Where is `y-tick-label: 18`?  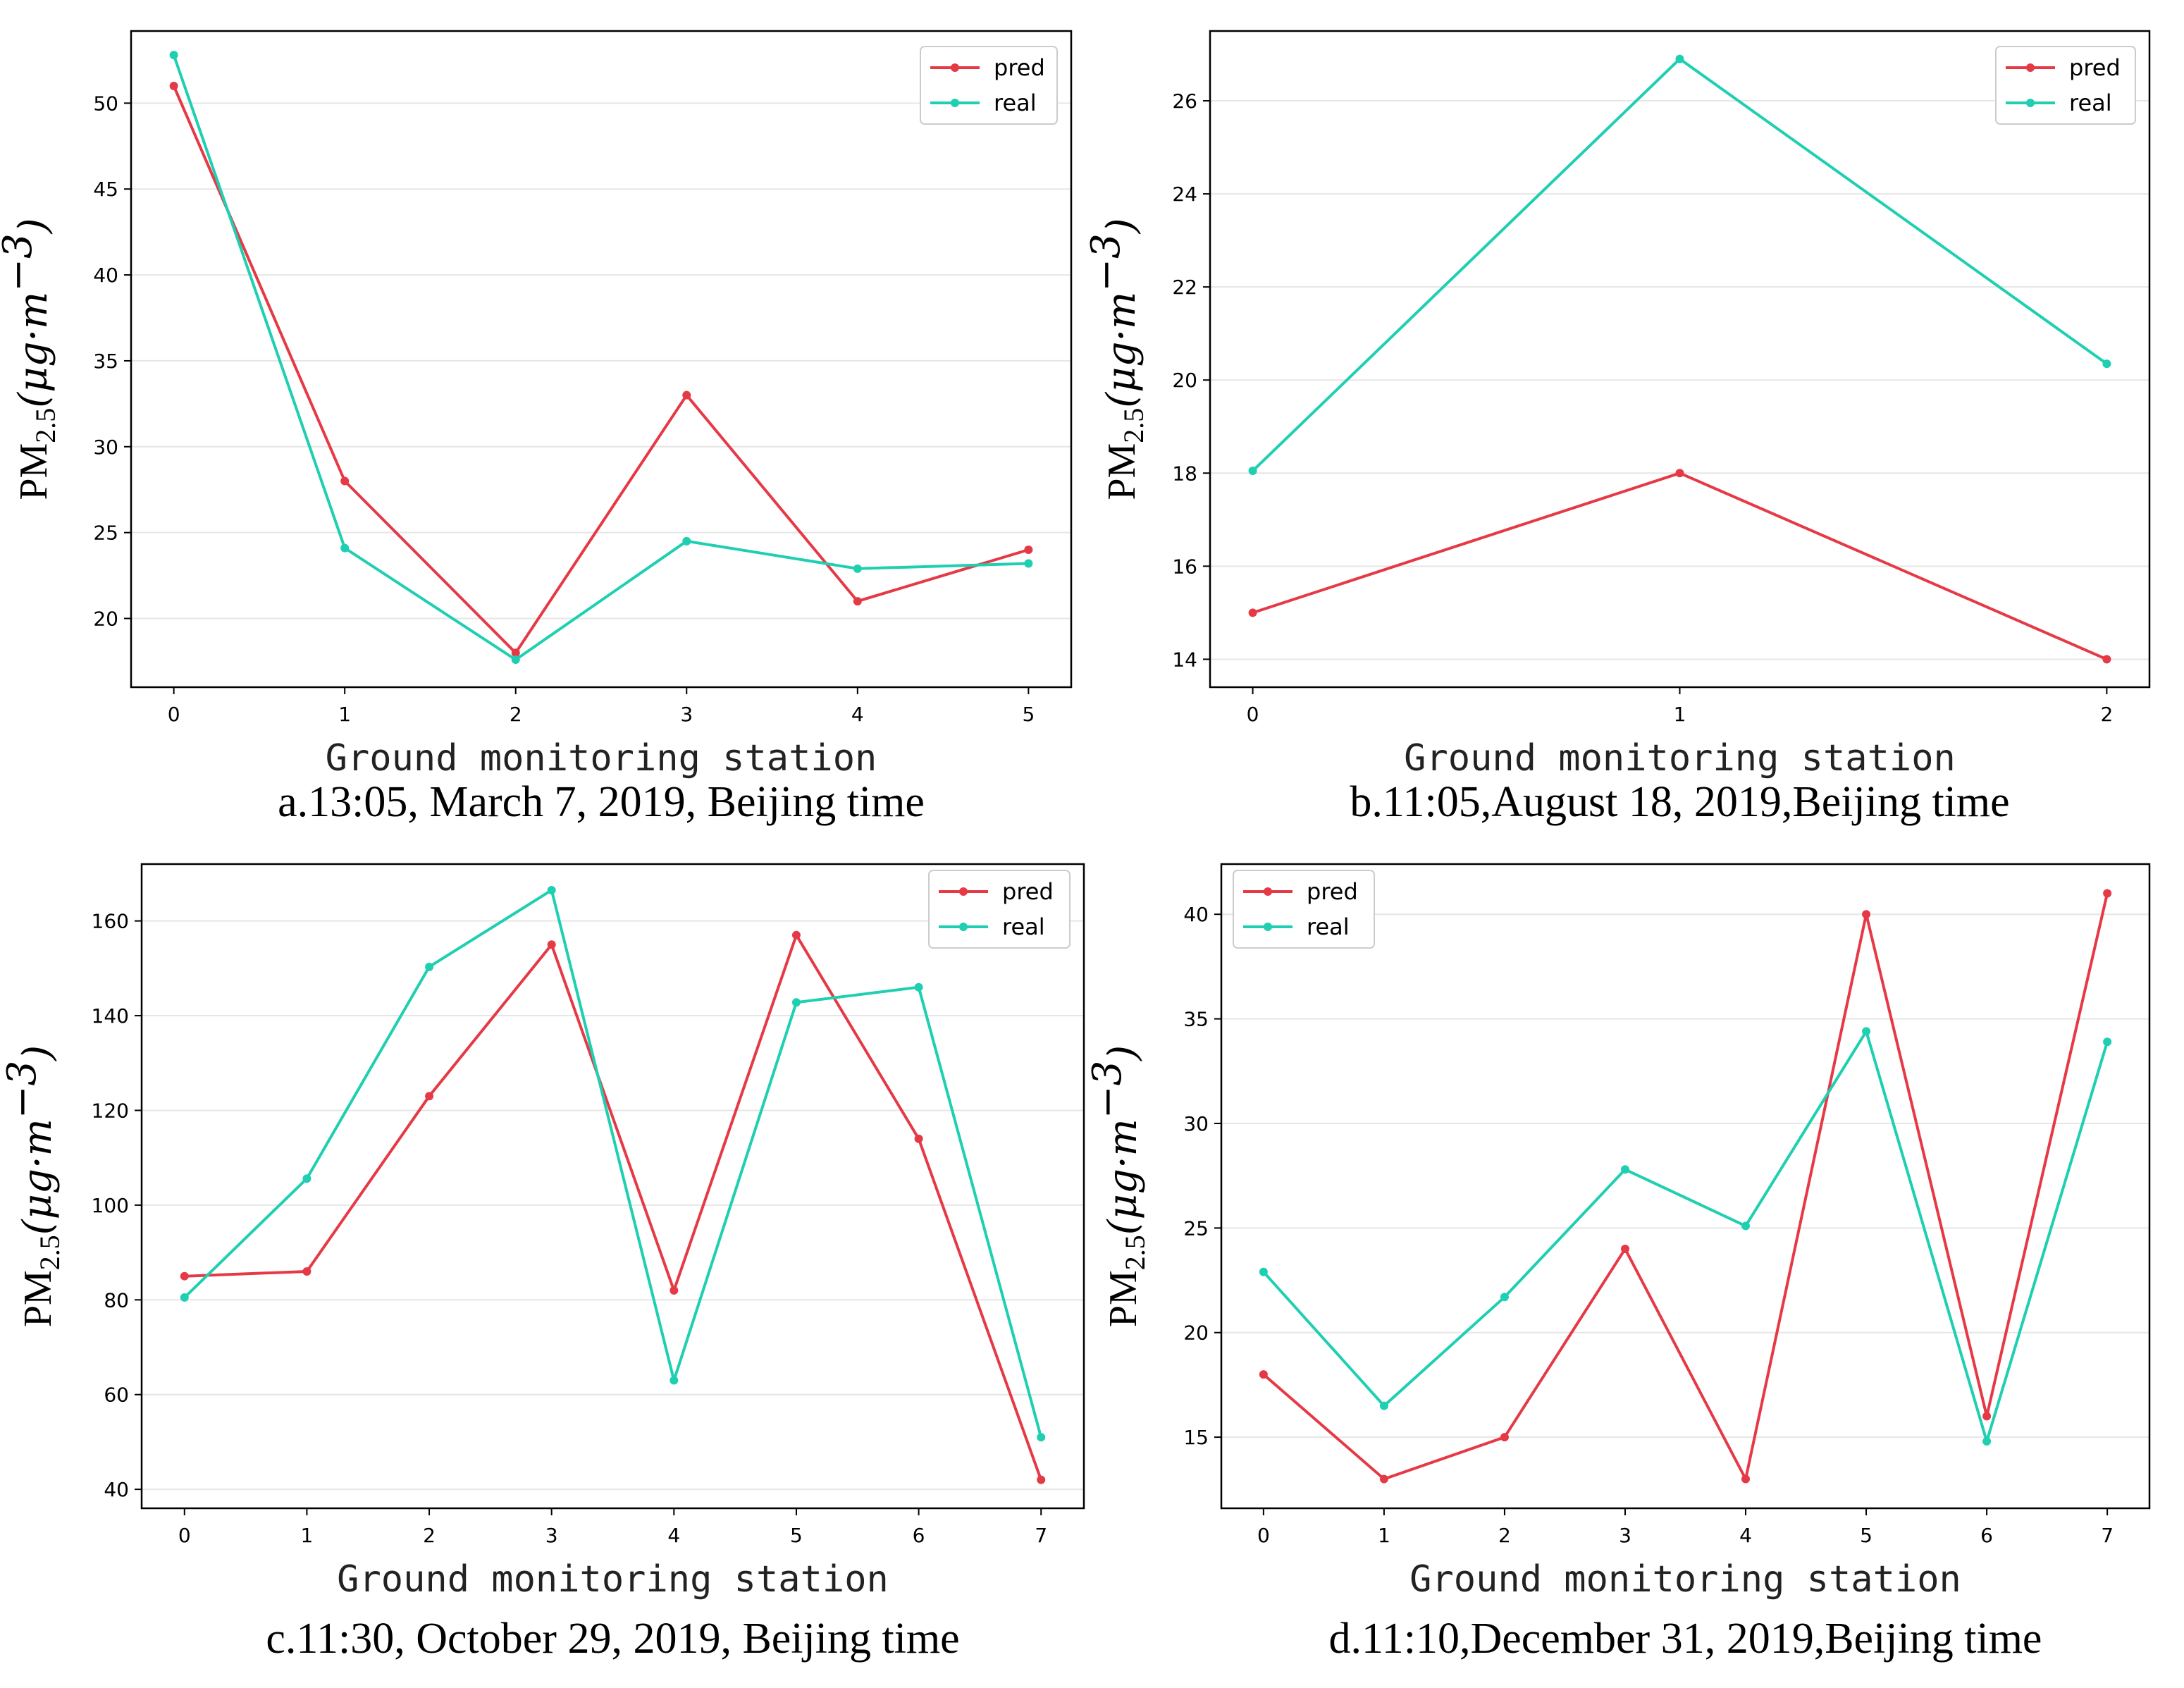
y-tick-label: 18 is located at coordinates (1185, 473).